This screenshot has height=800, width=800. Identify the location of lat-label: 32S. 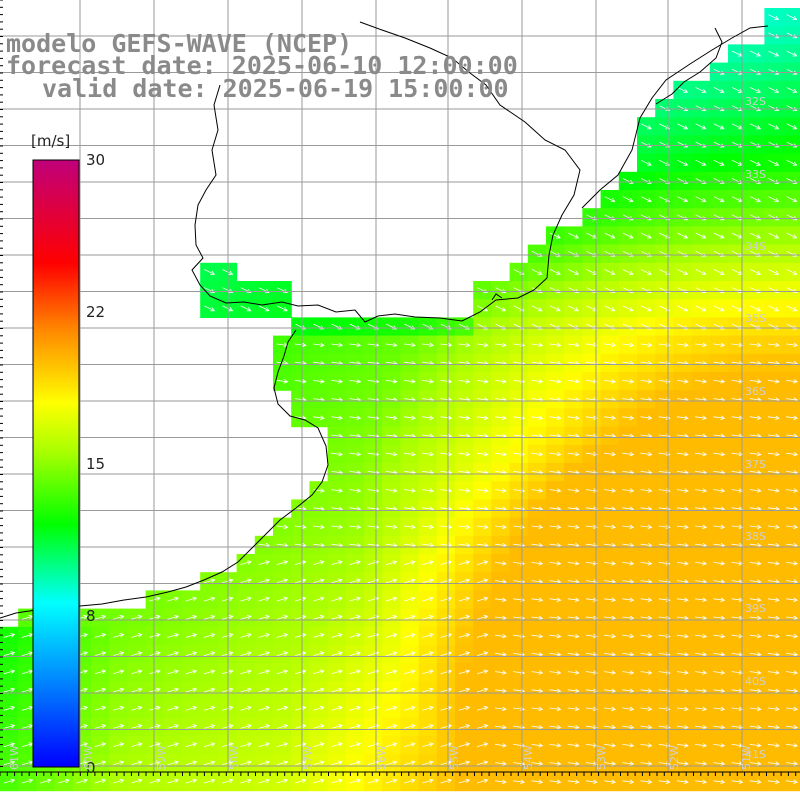
(755, 101).